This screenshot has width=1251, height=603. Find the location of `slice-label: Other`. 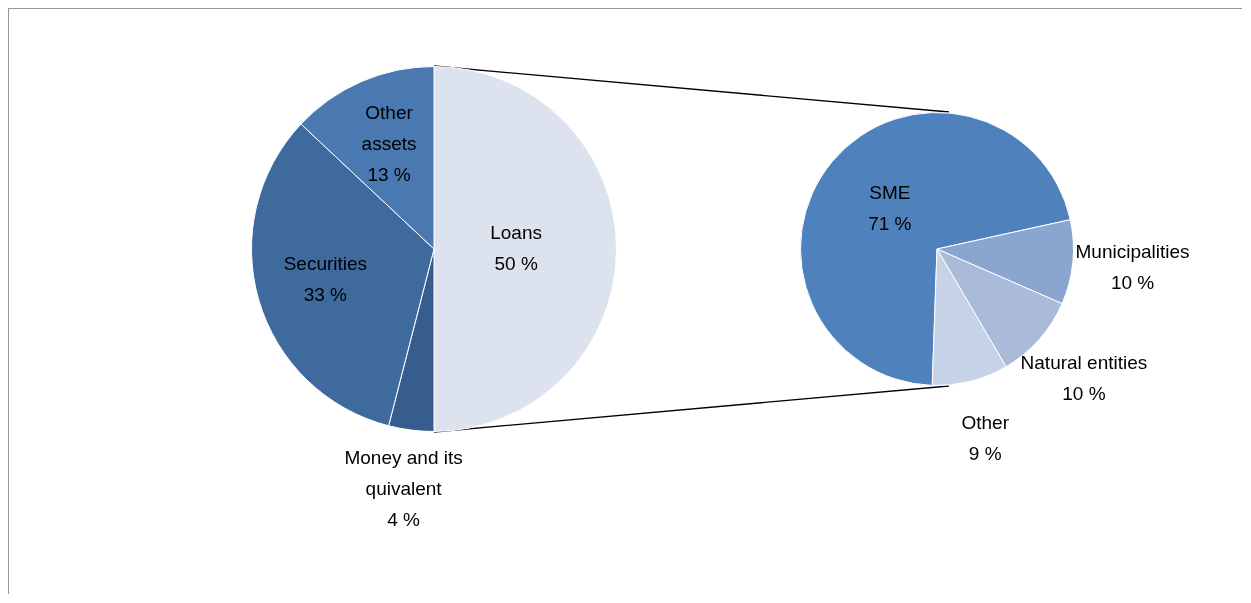

slice-label: Other is located at coordinates (985, 423).